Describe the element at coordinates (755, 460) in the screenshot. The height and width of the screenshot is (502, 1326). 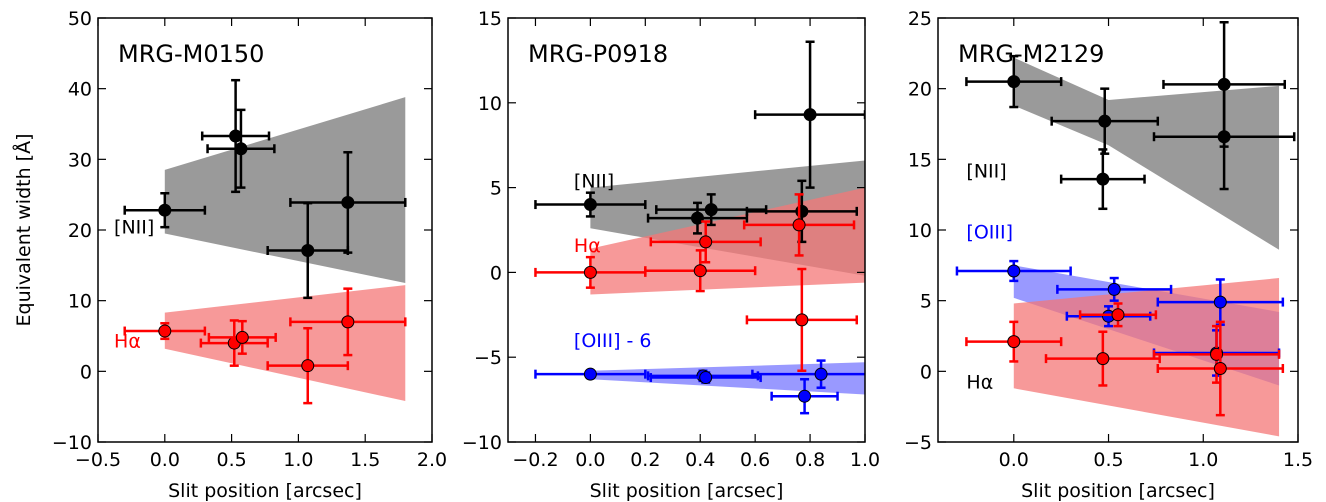
I see `x-tick-label: 0.6` at that location.